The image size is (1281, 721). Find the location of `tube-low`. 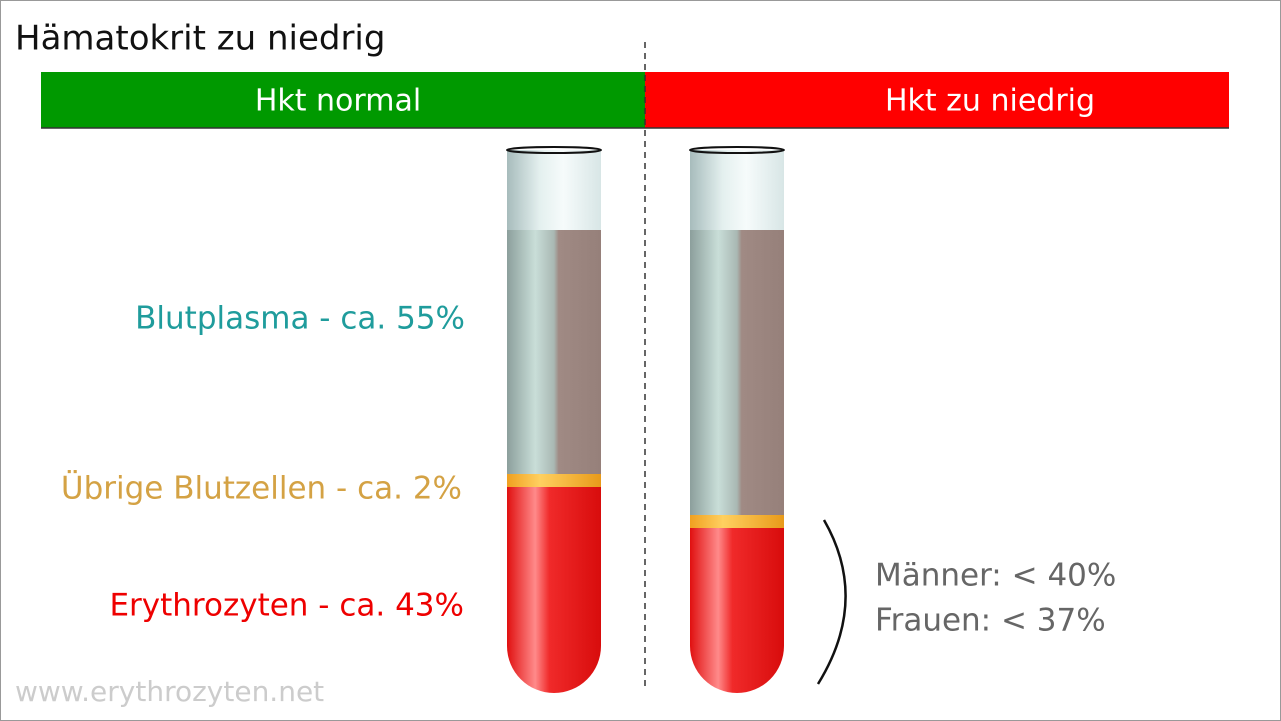

tube-low is located at coordinates (737, 421).